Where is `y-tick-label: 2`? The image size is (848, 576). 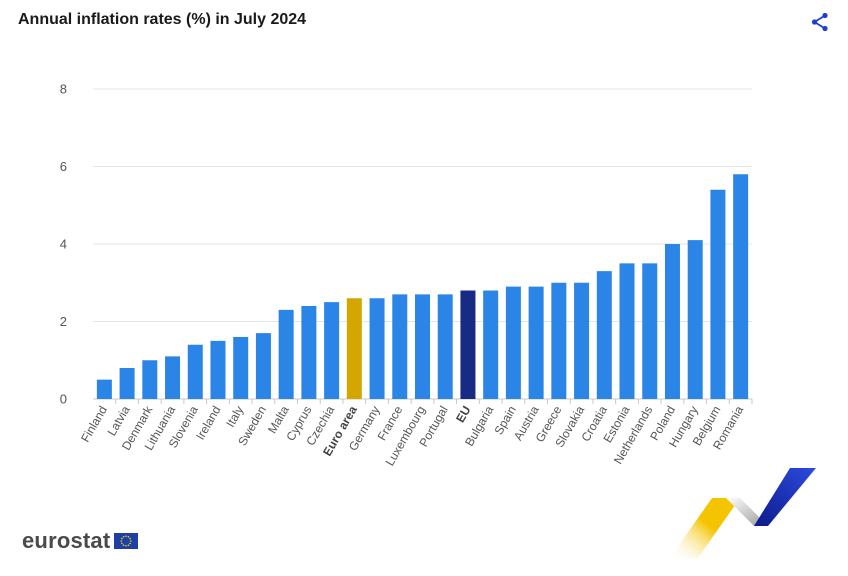
y-tick-label: 2 is located at coordinates (63, 321).